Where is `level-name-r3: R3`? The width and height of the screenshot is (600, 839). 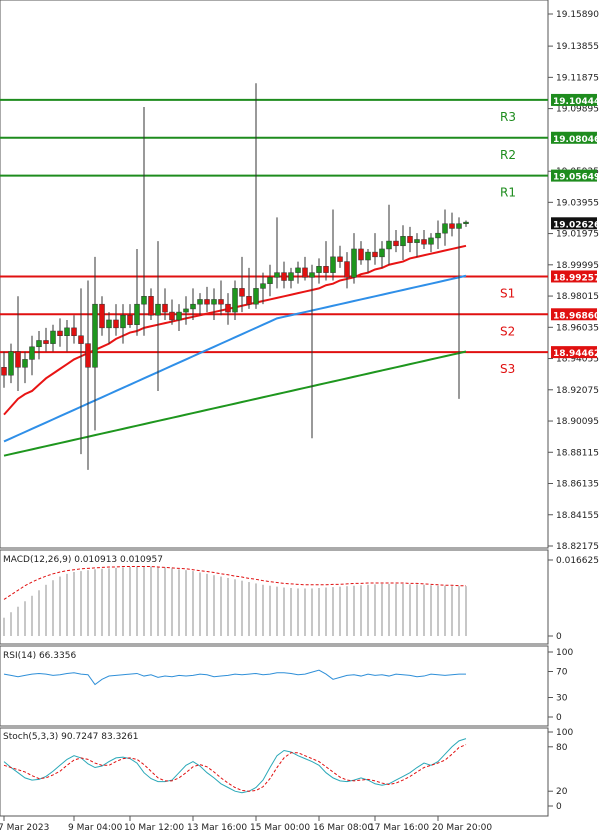
level-name-r3: R3 is located at coordinates (508, 117).